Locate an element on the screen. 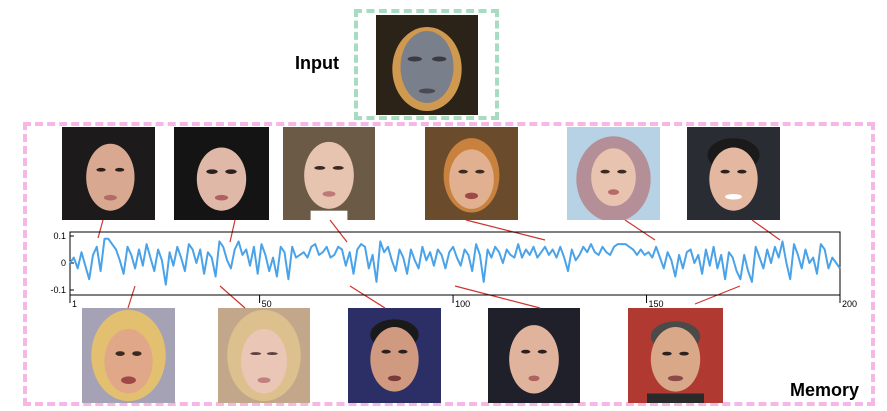 Image resolution: width=887 pixels, height=411 pixels. input-frame is located at coordinates (426, 64).